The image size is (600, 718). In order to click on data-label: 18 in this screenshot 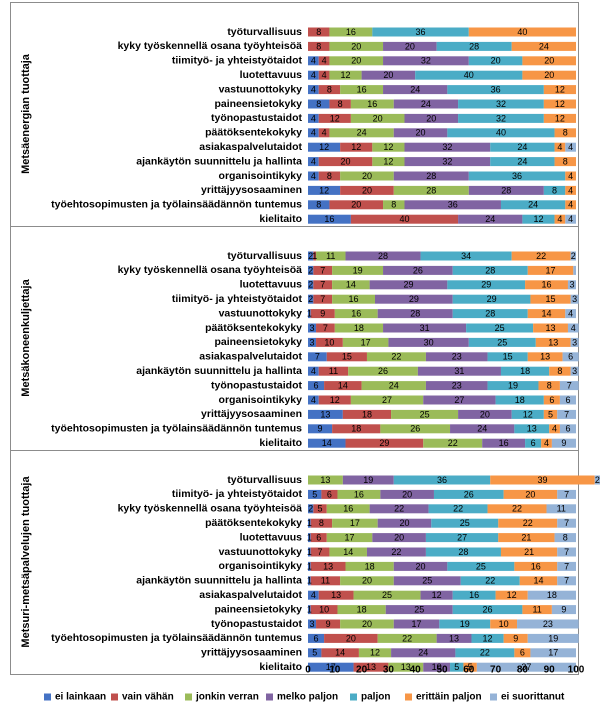, I will do `click(356, 429)`.